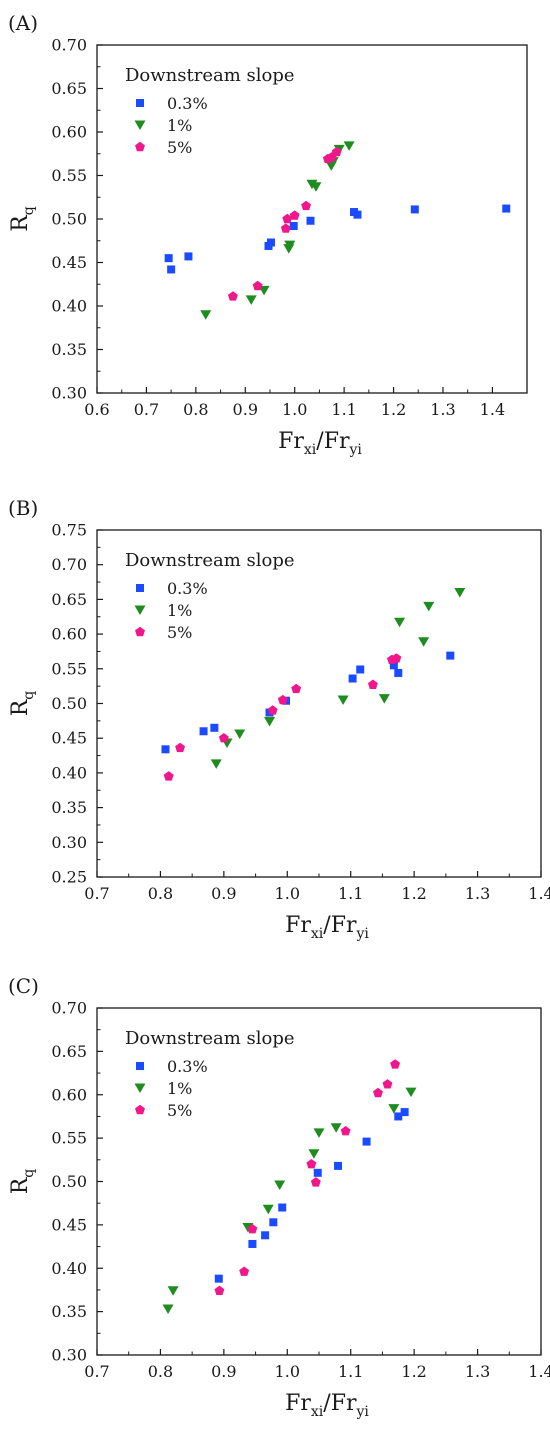 Image resolution: width=550 pixels, height=1437 pixels. What do you see at coordinates (23, 23) in the screenshot?
I see `panel-label: (A)` at bounding box center [23, 23].